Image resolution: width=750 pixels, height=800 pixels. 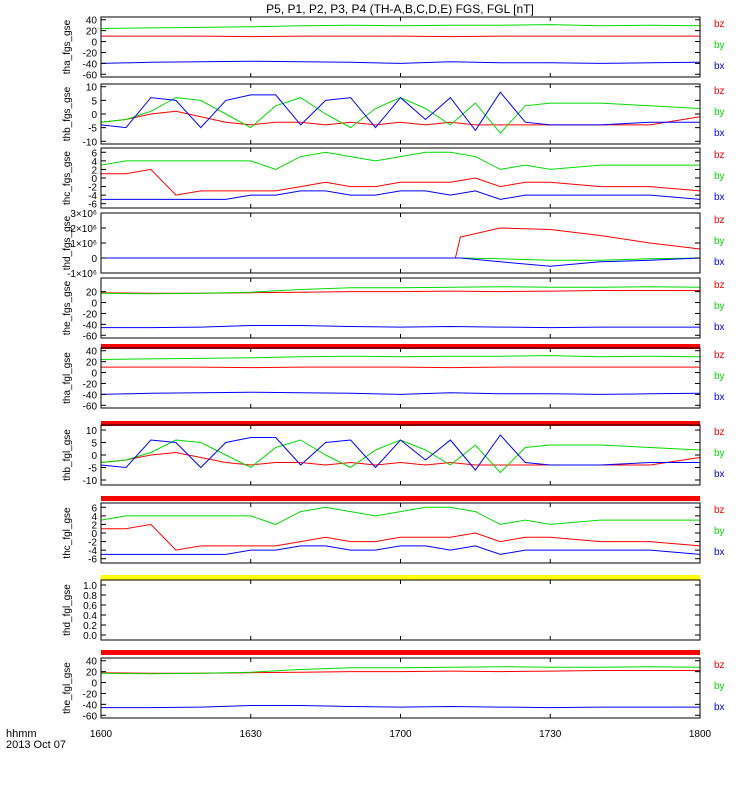 I want to click on y-tick-label: 1×10⁶, so click(x=83, y=244).